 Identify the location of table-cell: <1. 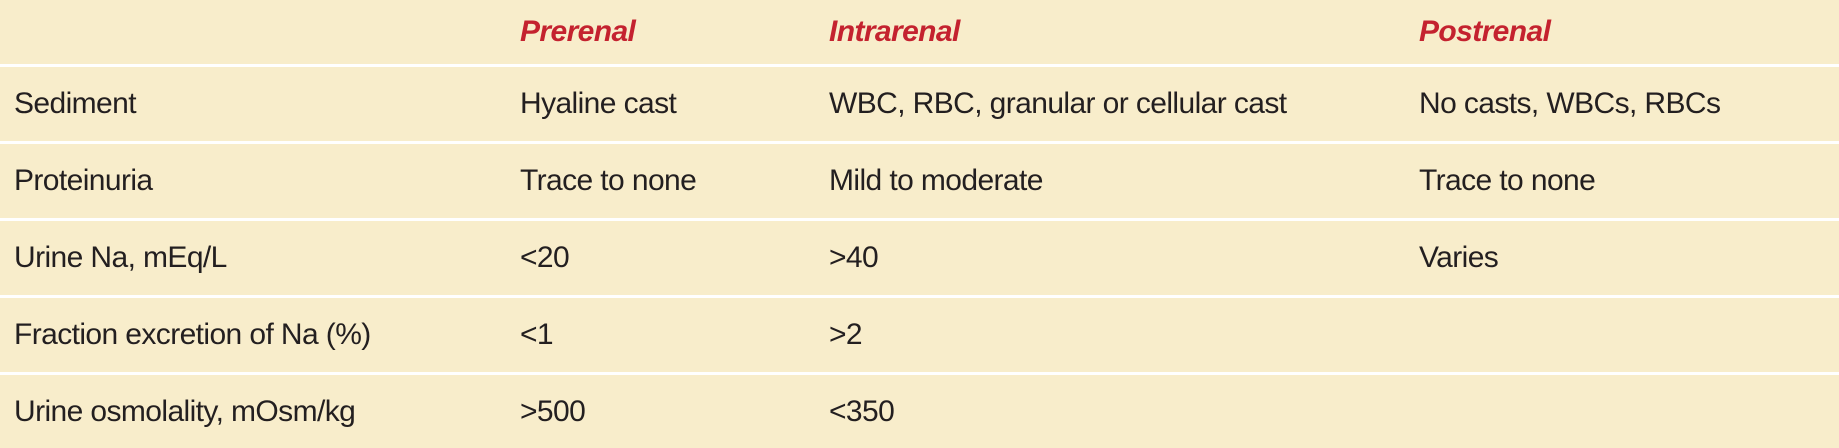
(537, 334).